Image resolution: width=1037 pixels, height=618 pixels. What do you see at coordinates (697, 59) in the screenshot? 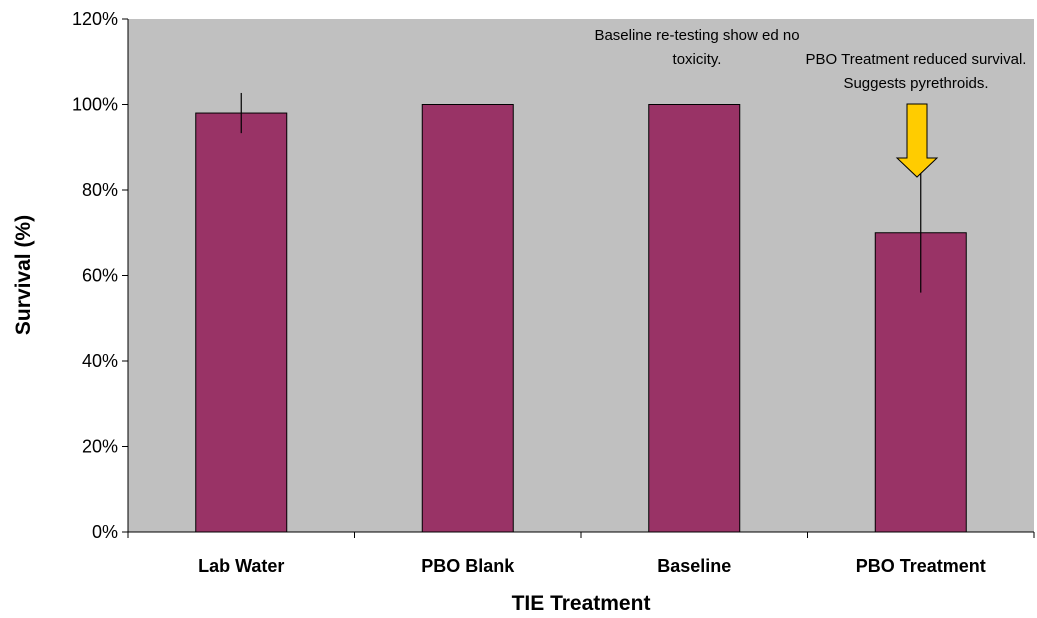
I see `annotation-baseline-line2: toxicity.` at bounding box center [697, 59].